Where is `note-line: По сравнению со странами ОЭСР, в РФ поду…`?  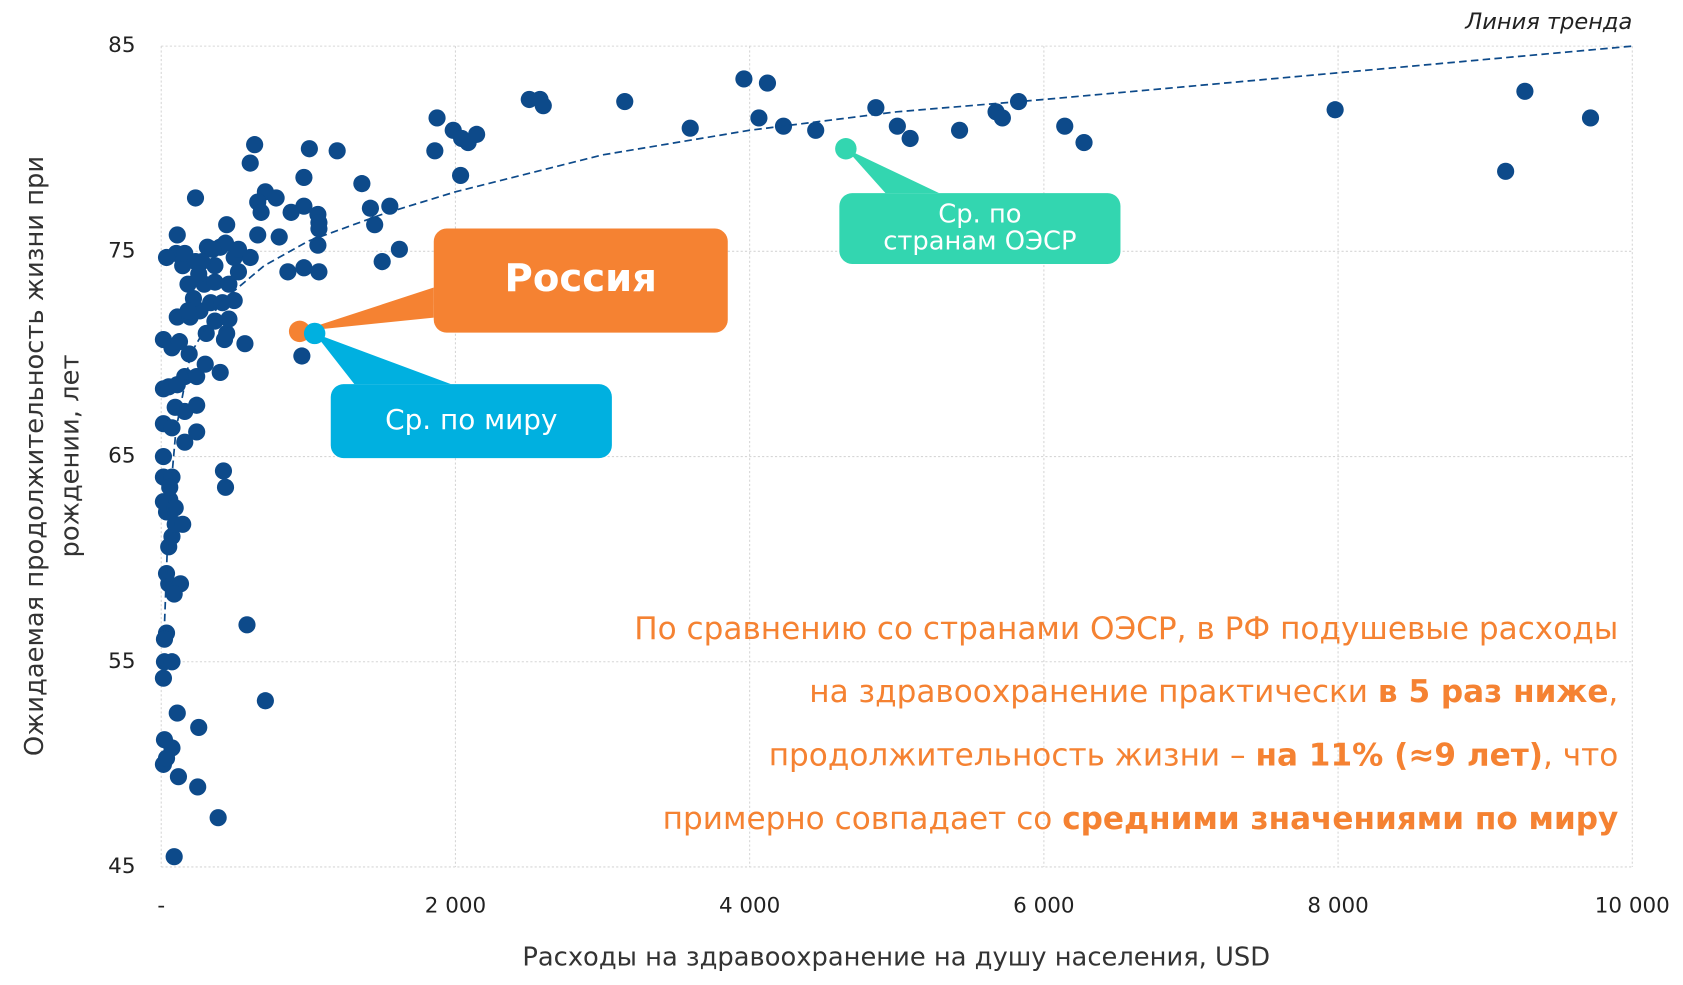 note-line: По сравнению со странами ОЭСР, в РФ поду… is located at coordinates (1126, 629).